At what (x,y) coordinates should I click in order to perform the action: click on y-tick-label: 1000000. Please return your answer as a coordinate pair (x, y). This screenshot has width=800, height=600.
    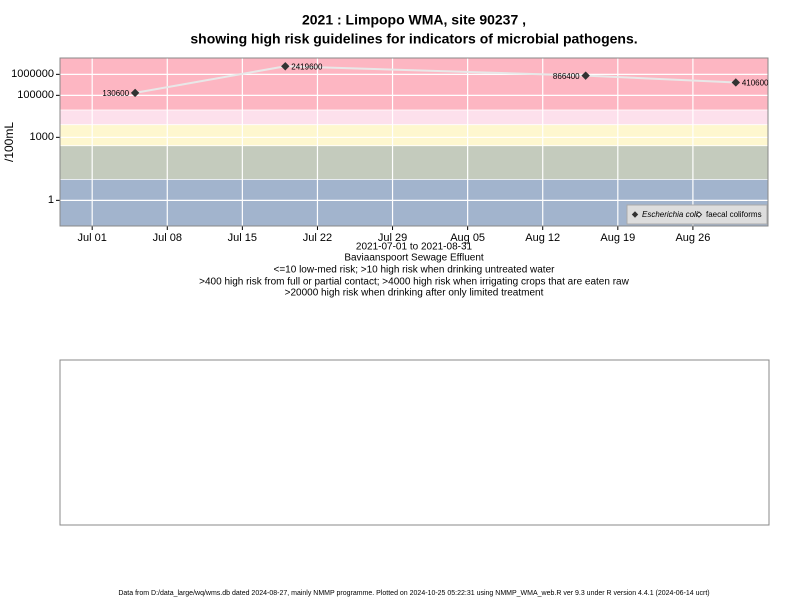
    Looking at the image, I should click on (32, 74).